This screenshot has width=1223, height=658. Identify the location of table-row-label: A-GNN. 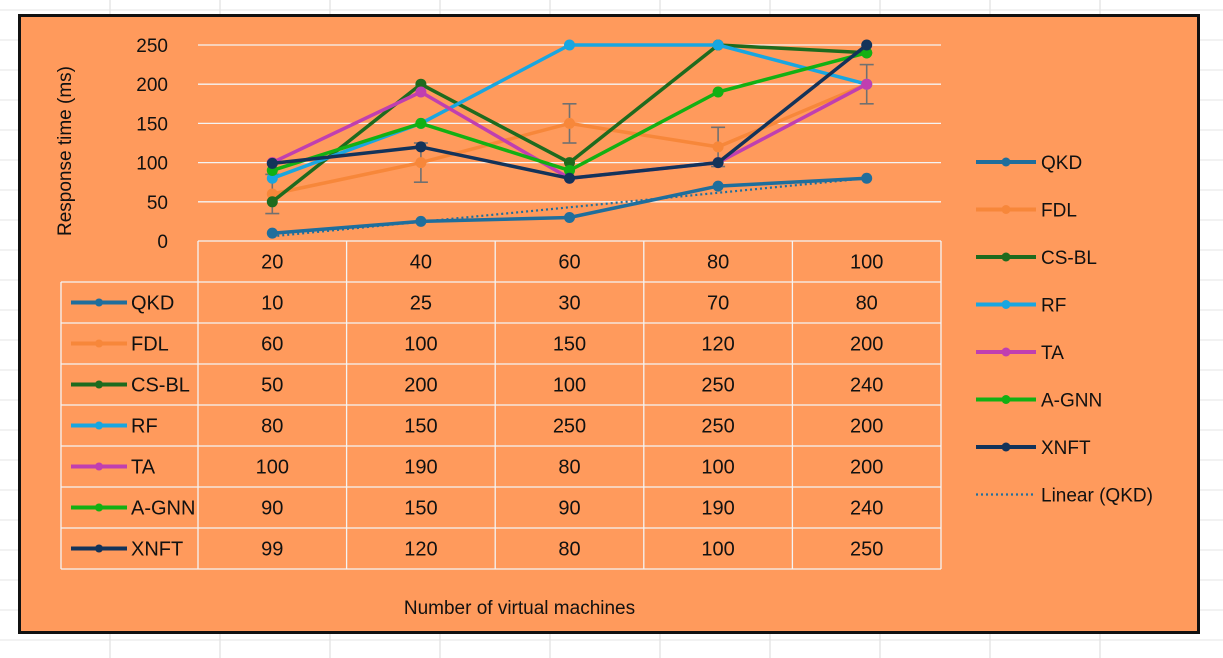
(163, 509).